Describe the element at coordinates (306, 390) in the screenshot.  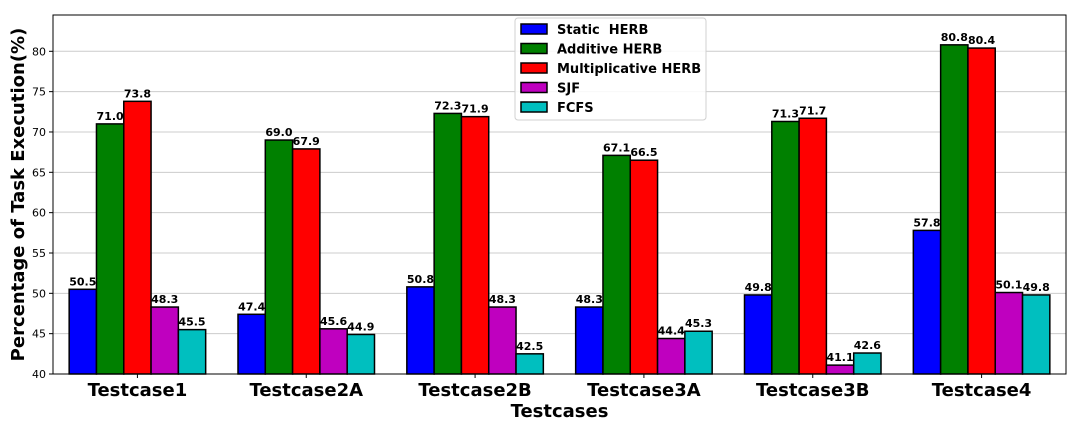
I see `x-tick-label: Testcase2A` at that location.